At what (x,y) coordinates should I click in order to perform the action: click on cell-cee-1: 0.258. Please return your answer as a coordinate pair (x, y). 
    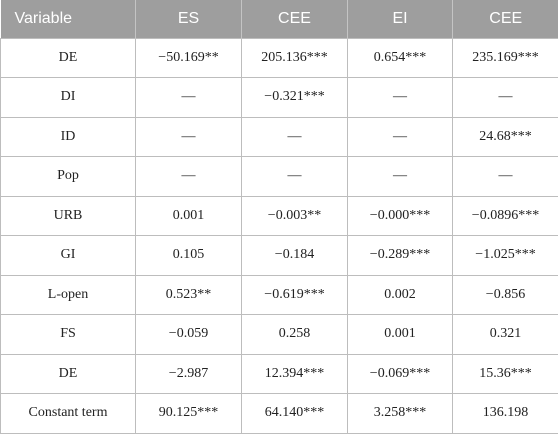
    Looking at the image, I should click on (294, 334).